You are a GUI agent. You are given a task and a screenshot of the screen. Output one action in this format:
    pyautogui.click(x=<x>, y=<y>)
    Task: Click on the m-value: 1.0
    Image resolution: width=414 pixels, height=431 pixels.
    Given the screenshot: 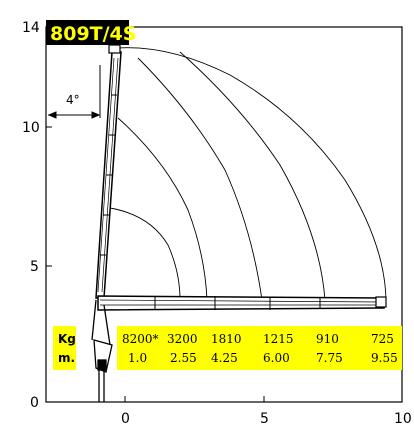 What is the action you would take?
    pyautogui.click(x=137, y=358)
    